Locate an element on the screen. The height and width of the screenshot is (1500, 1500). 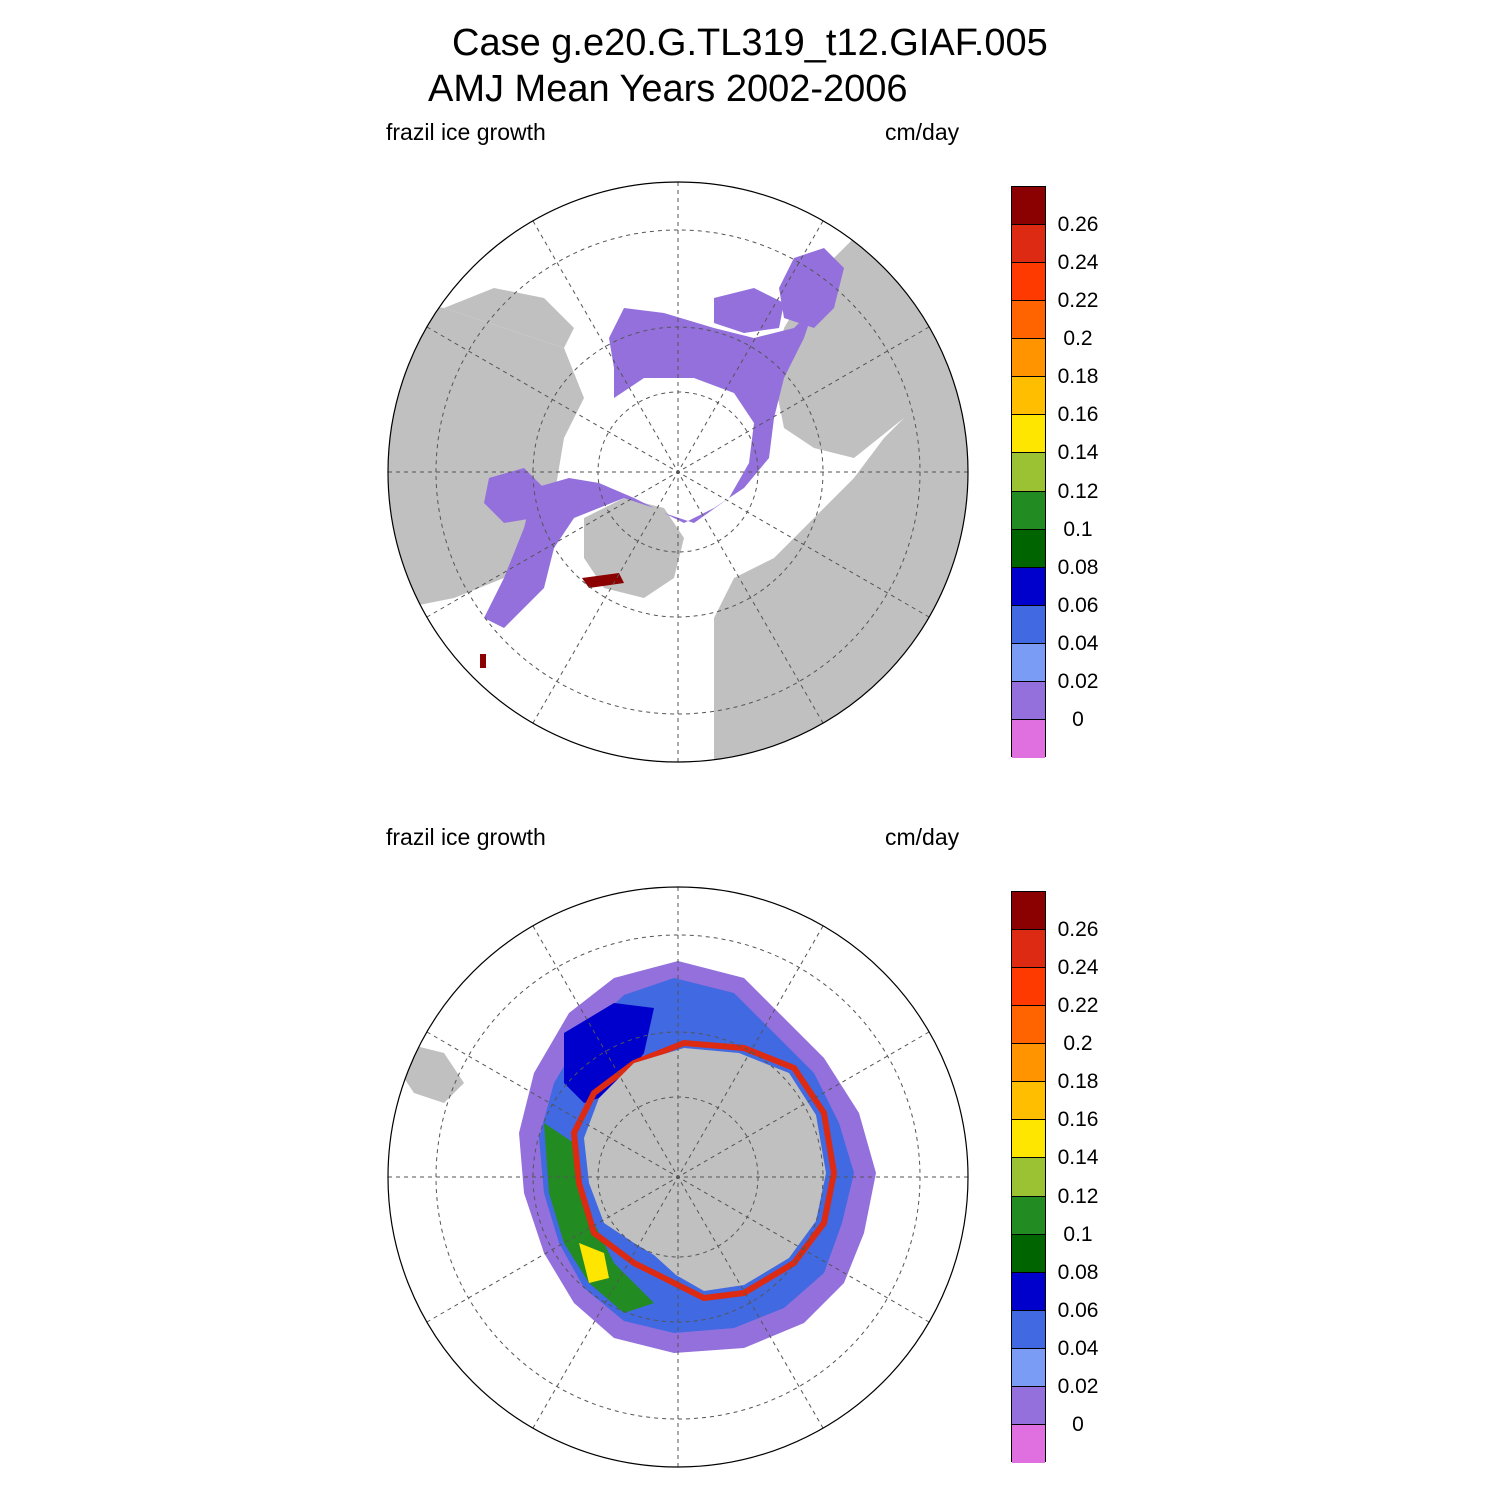
south-ice-growth-green is located at coordinates (599, 1218).